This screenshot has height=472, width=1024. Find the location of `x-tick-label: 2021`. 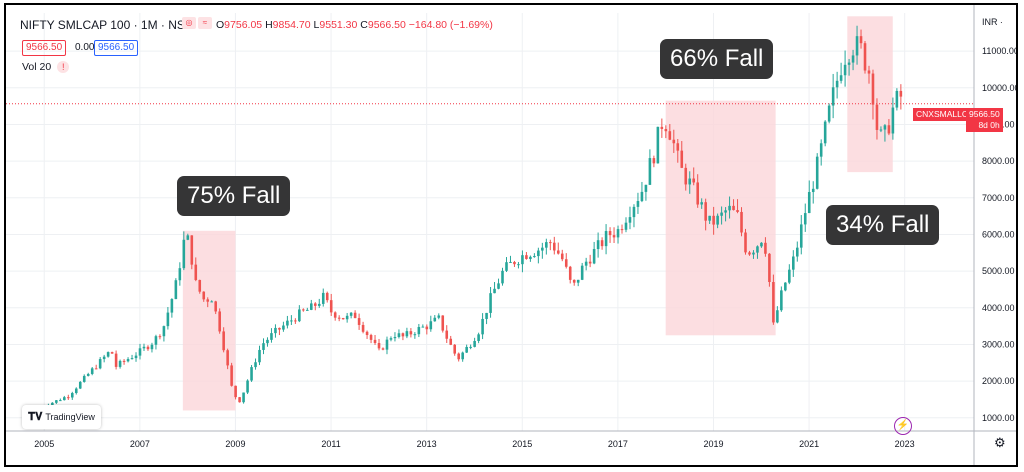

x-tick-label: 2021 is located at coordinates (809, 444).